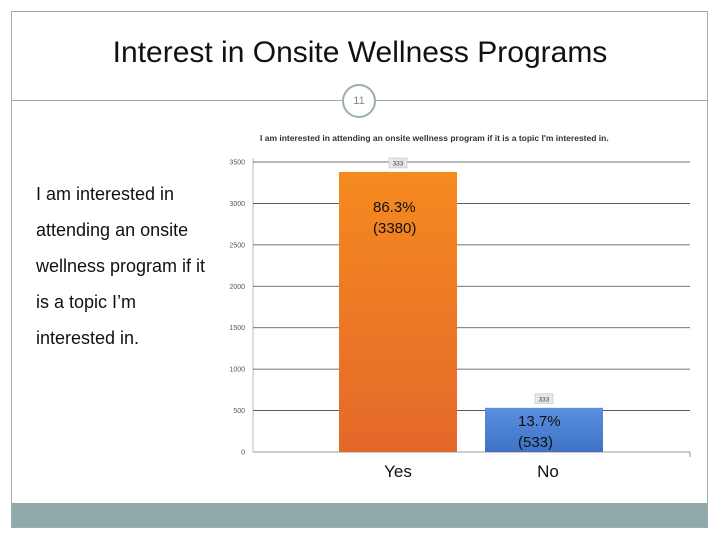  I want to click on value-label-yes: 333, so click(398, 163).